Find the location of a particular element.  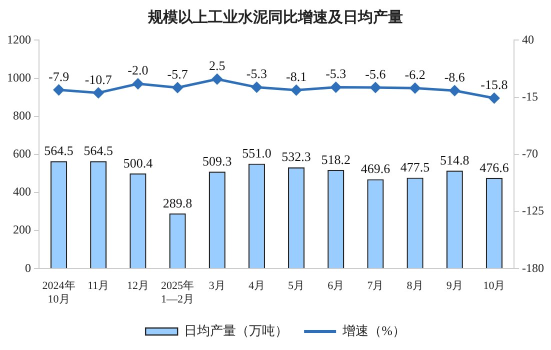

data-label: 518.2 is located at coordinates (335, 159).